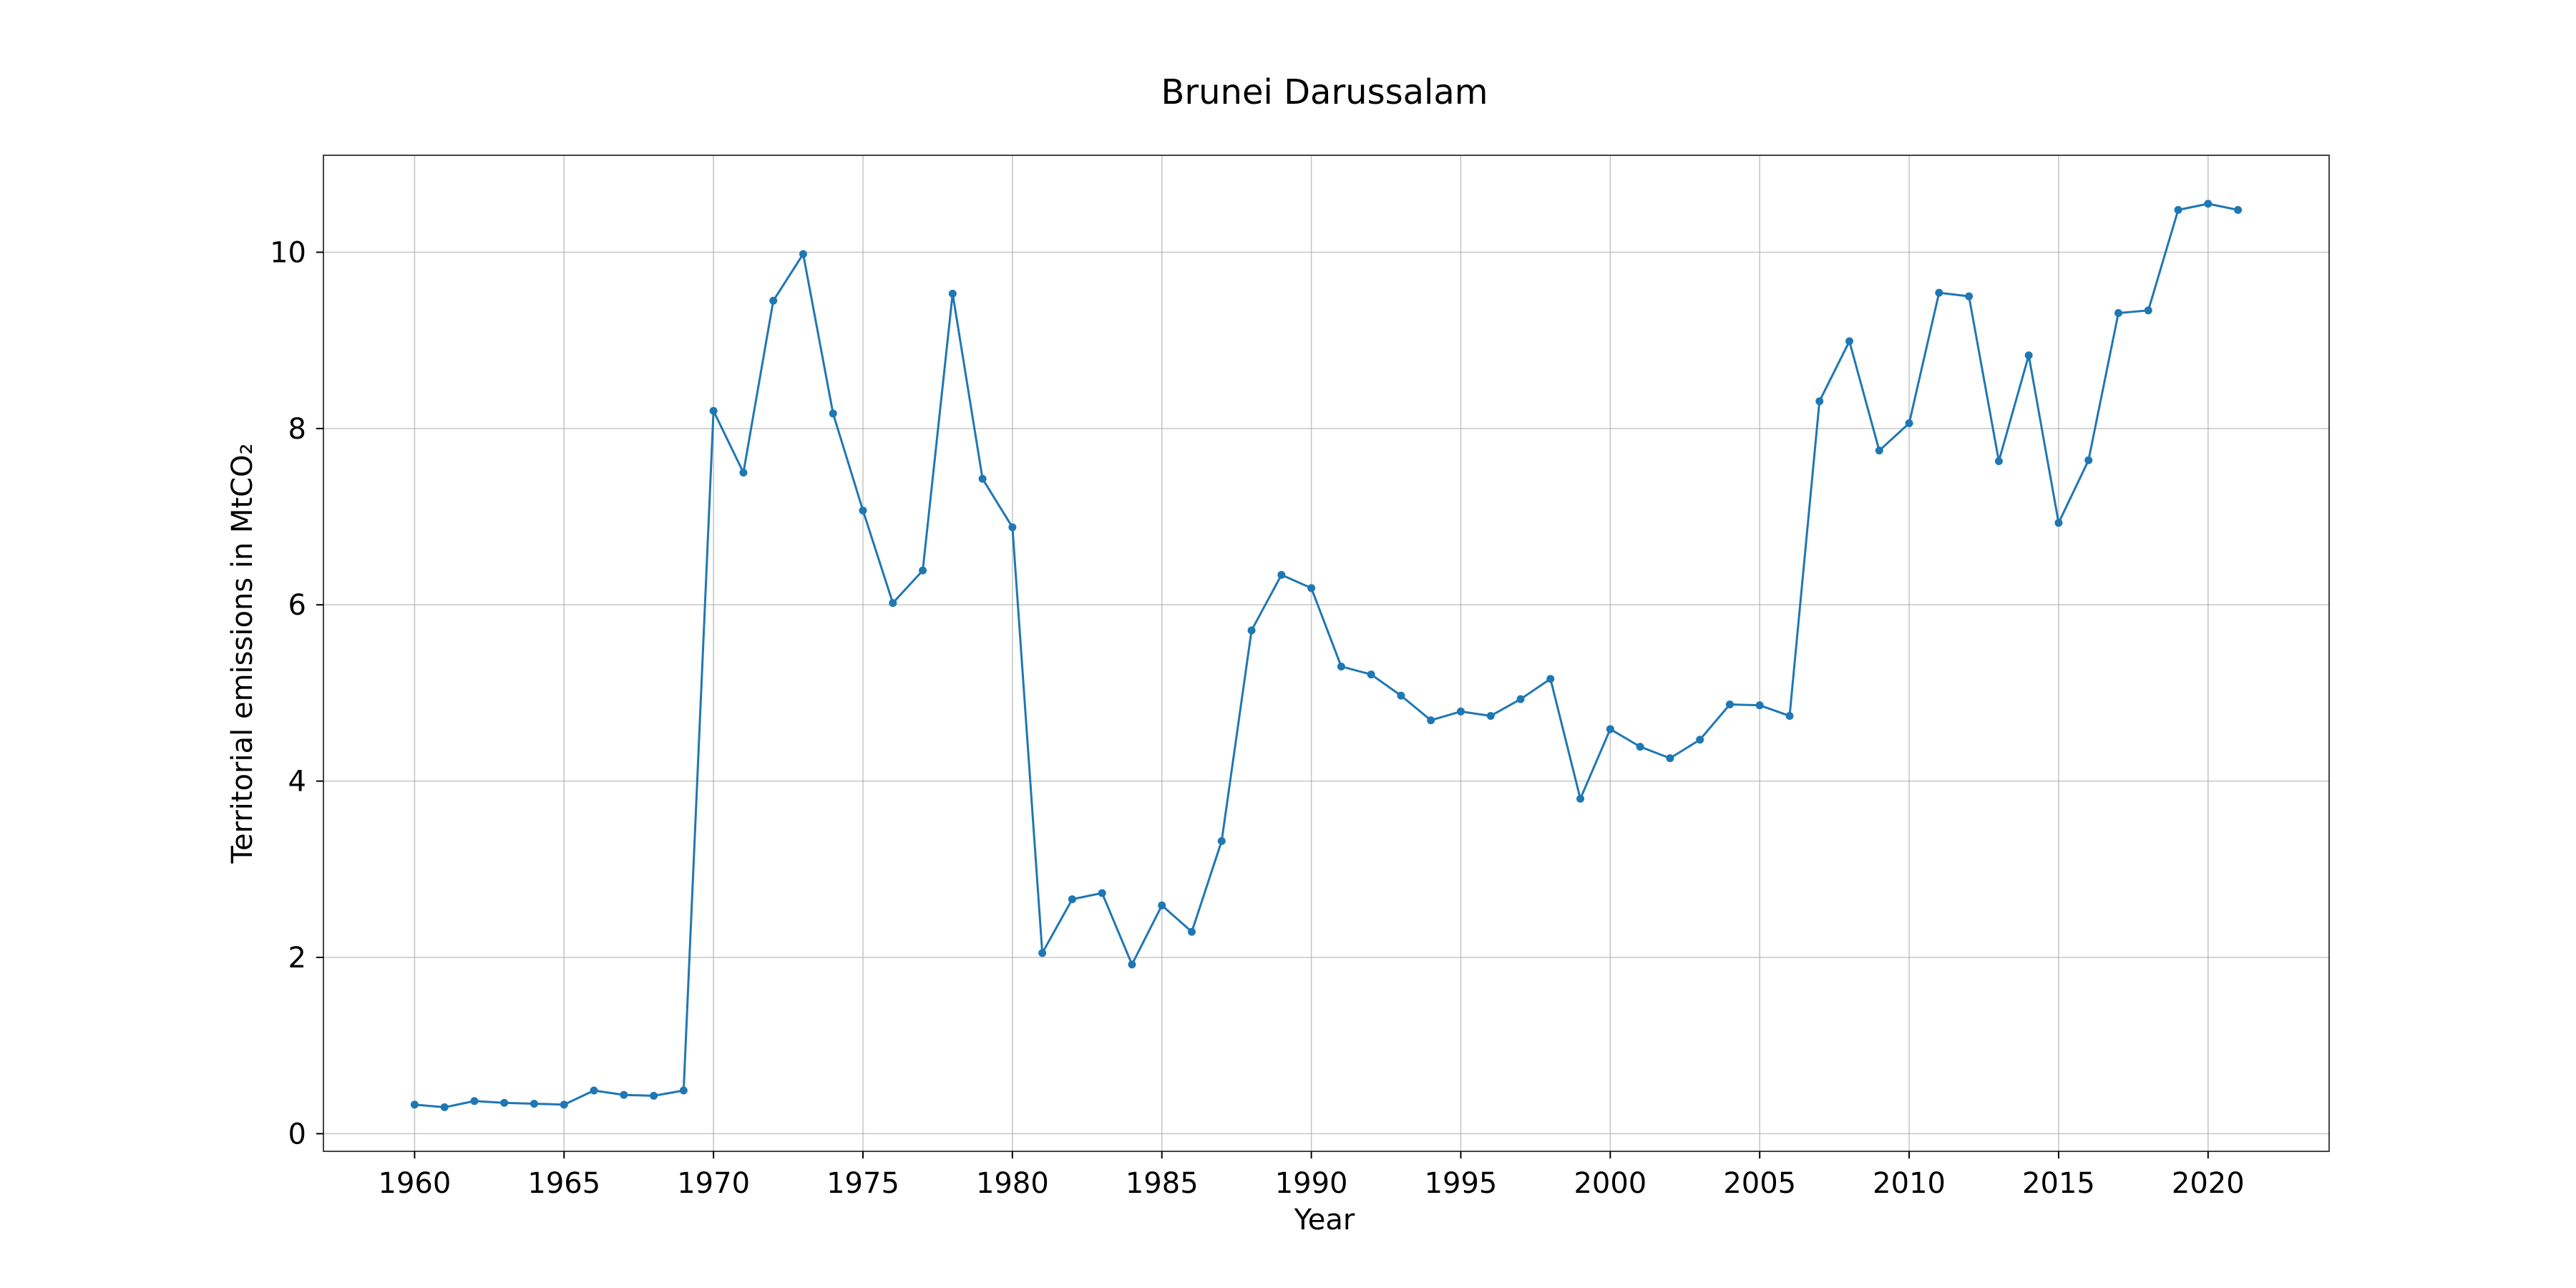 The width and height of the screenshot is (2576, 1288). Describe the element at coordinates (1759, 1183) in the screenshot. I see `x-tick-label: 2005` at that location.